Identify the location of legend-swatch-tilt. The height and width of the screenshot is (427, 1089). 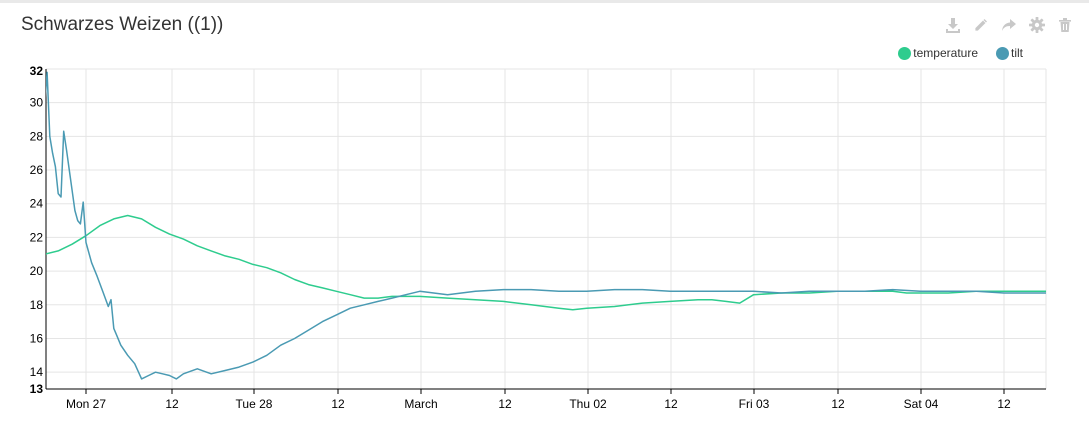
(1002, 53).